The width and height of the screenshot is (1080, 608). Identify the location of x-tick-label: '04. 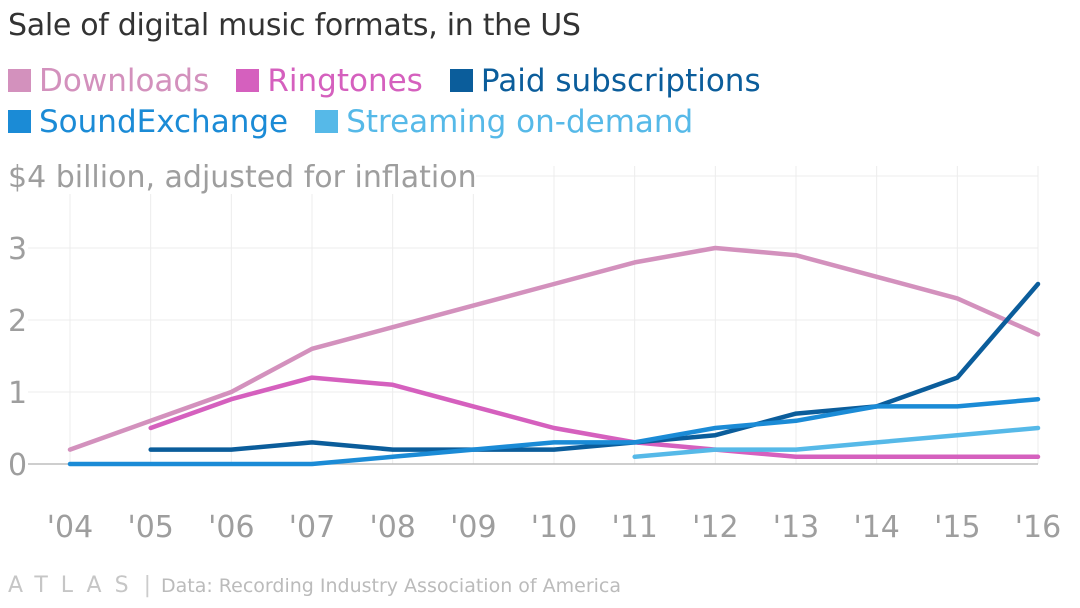
(70, 527).